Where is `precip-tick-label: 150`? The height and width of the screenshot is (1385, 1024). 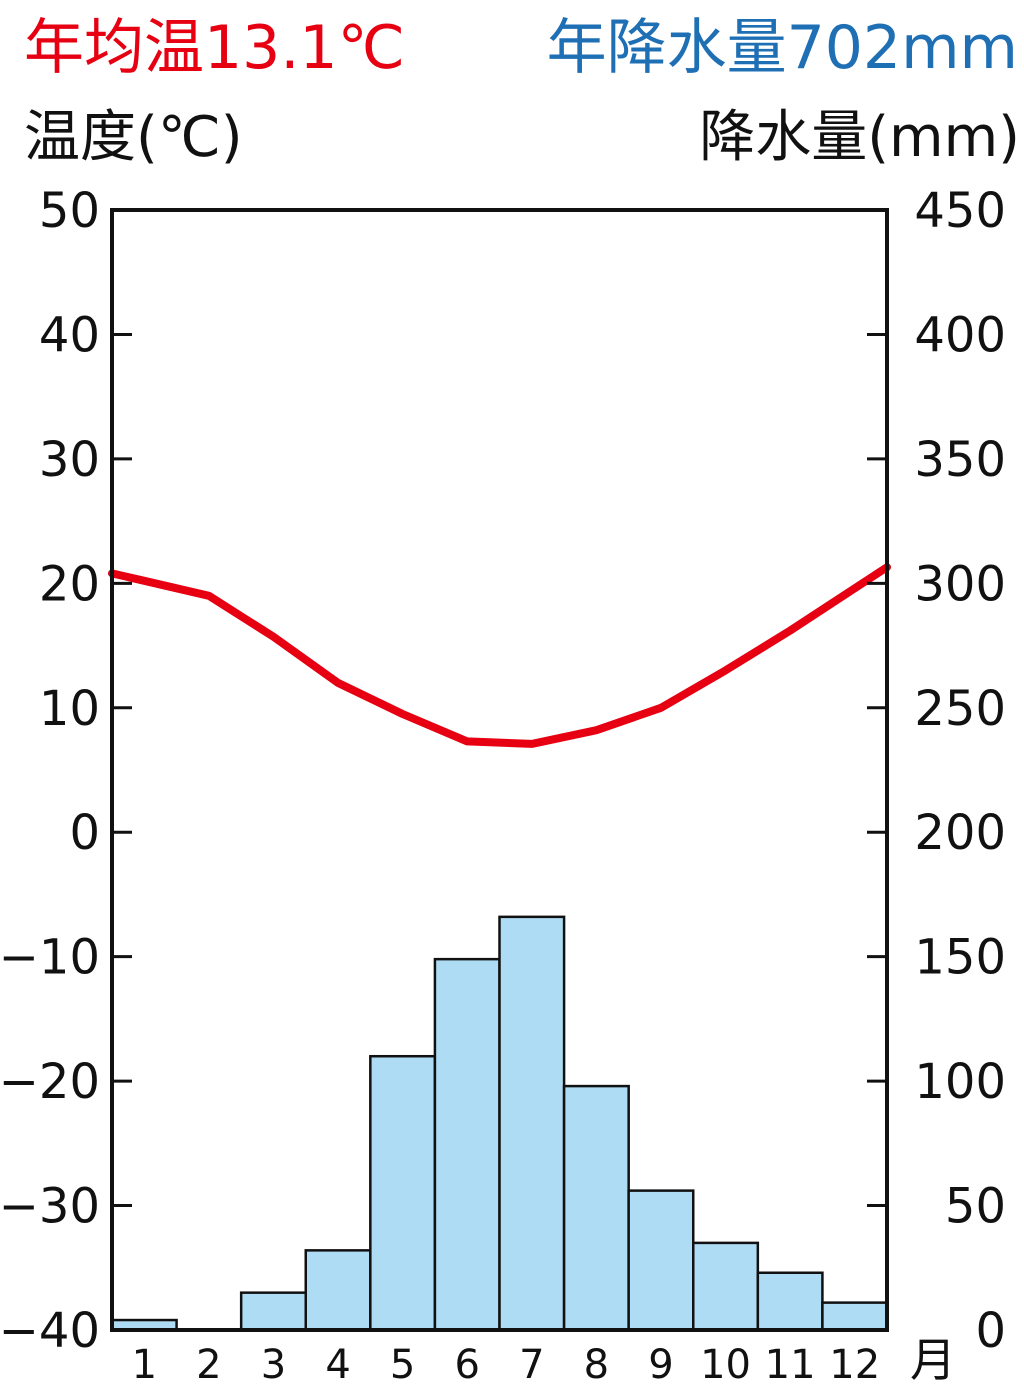 precip-tick-label: 150 is located at coordinates (960, 958).